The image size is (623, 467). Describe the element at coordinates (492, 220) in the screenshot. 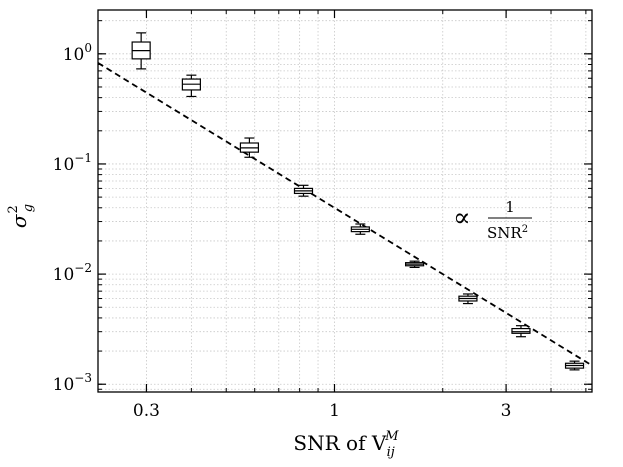

I see `annotation: ∝ 1 SNR2` at that location.